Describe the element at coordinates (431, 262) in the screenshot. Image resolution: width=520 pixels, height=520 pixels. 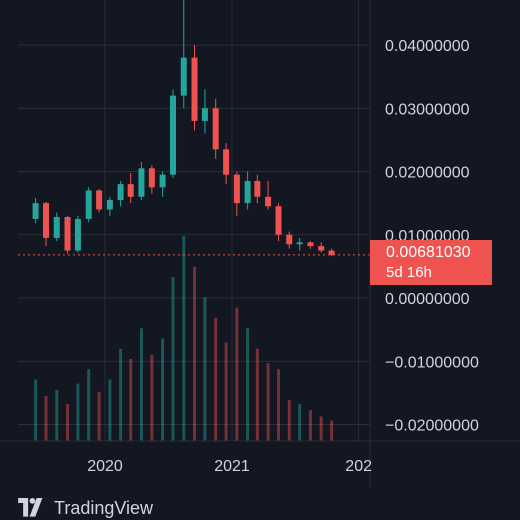
I see `last-price-tag: 0.00681030 5d 16h` at that location.